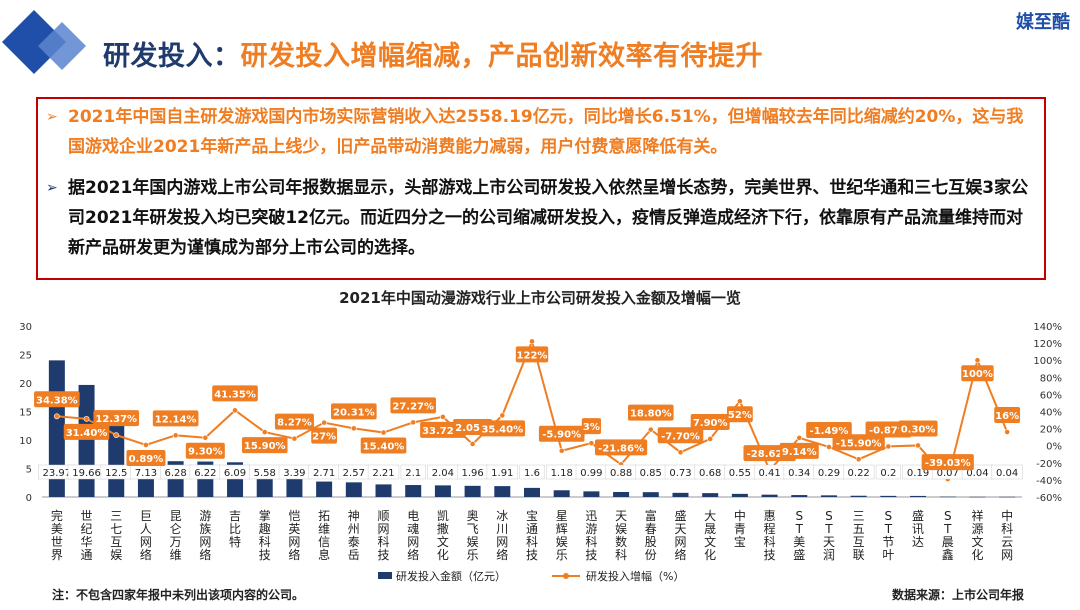  Describe the element at coordinates (178, 595) in the screenshot. I see `footnote: 注：不包含四家年报中未列出该项内容的公司。` at that location.